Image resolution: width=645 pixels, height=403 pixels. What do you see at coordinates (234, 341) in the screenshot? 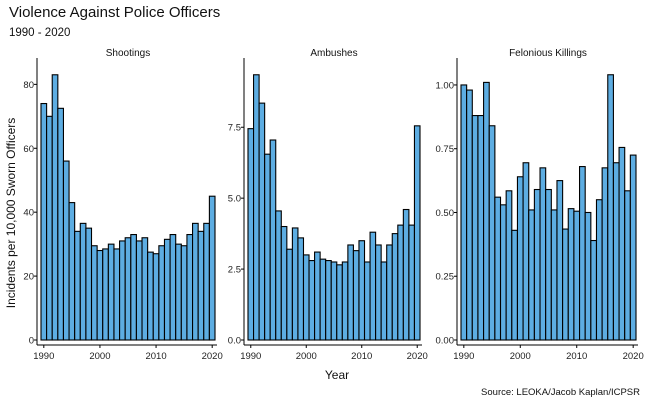
I see `y-tick-label: 0.0` at bounding box center [234, 341].